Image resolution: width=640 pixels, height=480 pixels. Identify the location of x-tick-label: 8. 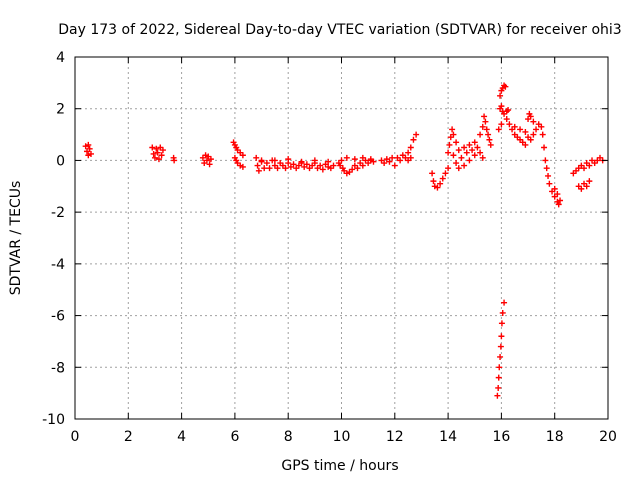
(288, 437).